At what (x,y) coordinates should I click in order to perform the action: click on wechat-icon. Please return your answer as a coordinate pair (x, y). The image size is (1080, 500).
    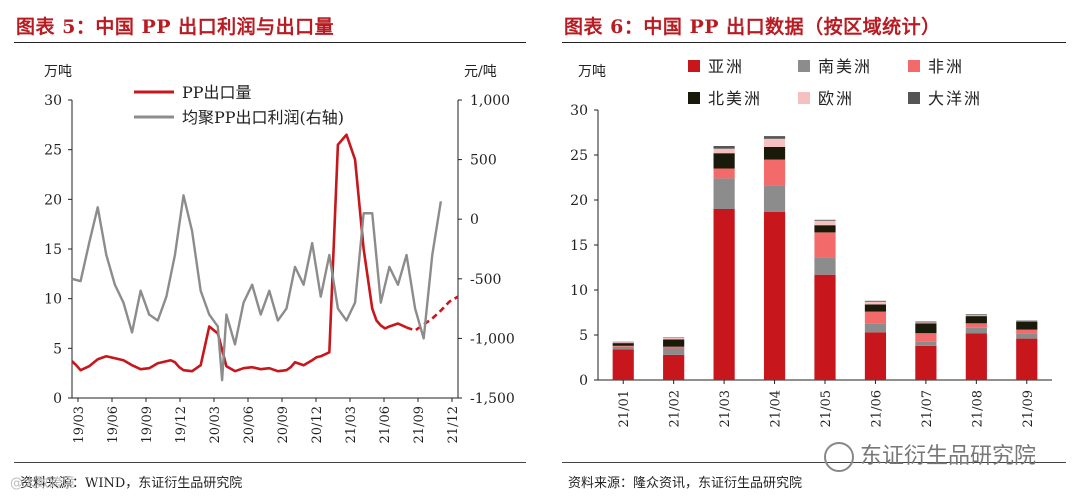
    Looking at the image, I should click on (839, 457).